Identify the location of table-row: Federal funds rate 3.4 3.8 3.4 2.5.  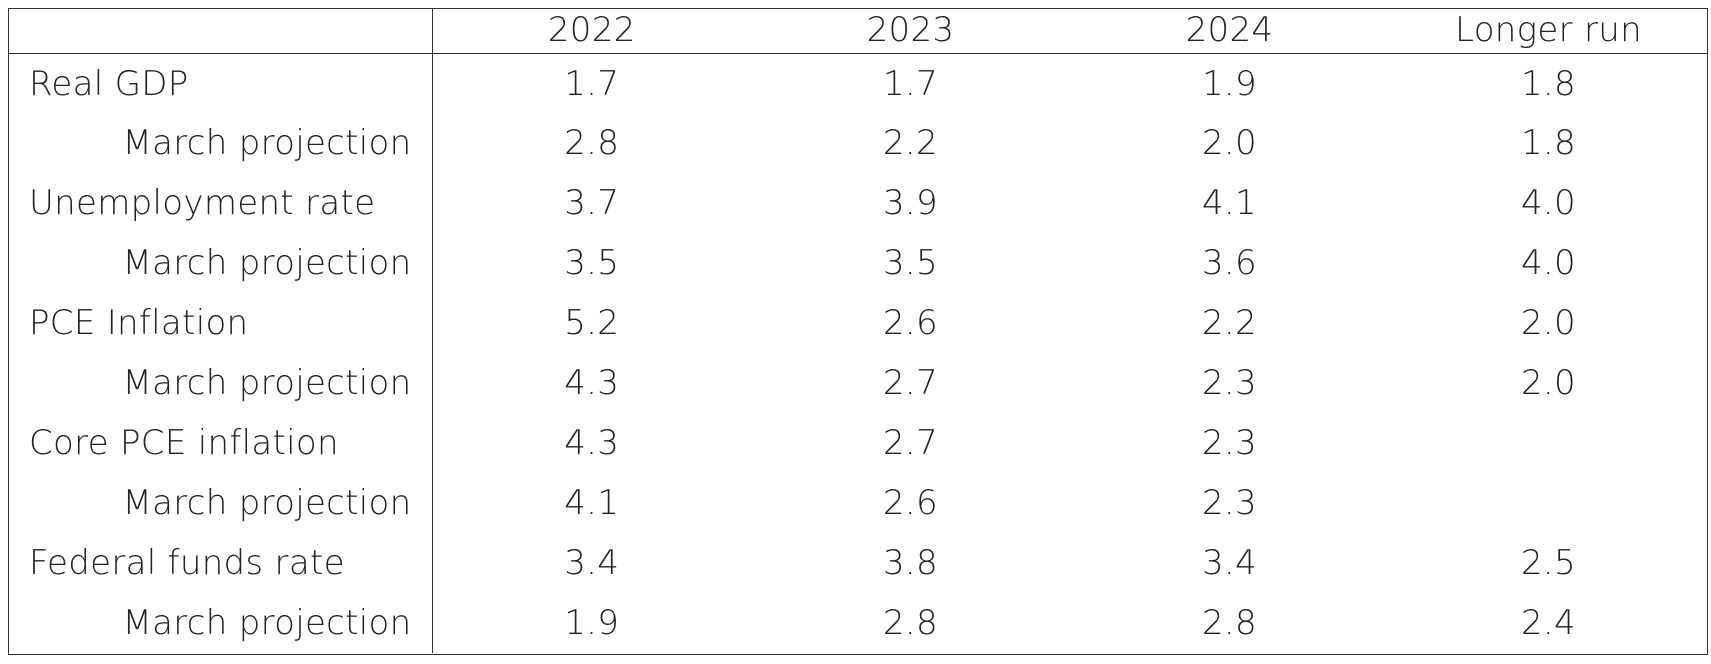
(858, 563).